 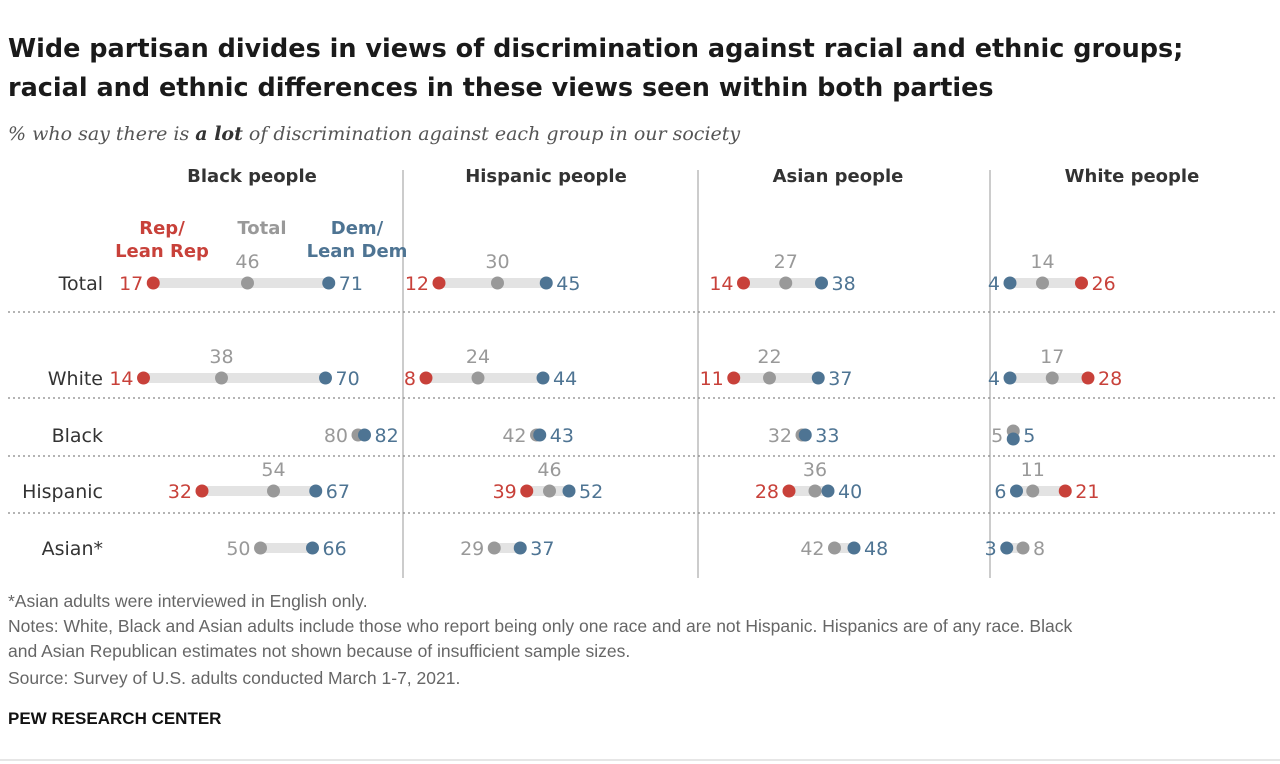 I want to click on row-asian-people-hispanic: 28 40 36, so click(x=808, y=481).